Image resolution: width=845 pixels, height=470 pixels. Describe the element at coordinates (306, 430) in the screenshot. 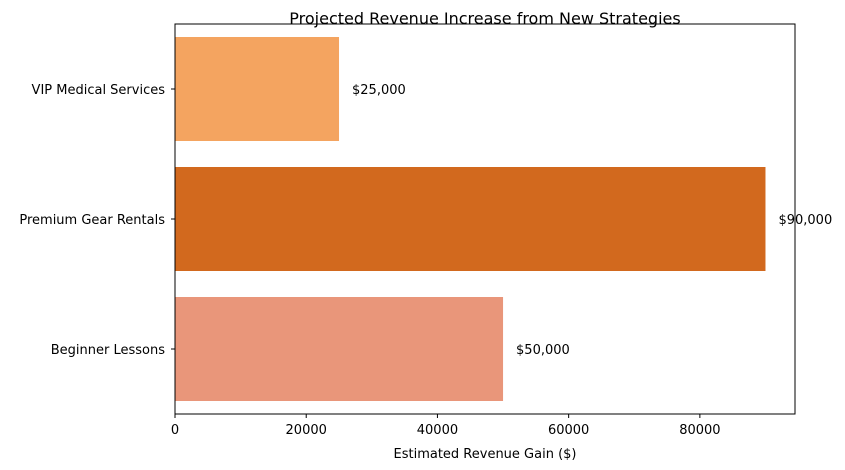

I see `x-tick-label: 20000` at that location.